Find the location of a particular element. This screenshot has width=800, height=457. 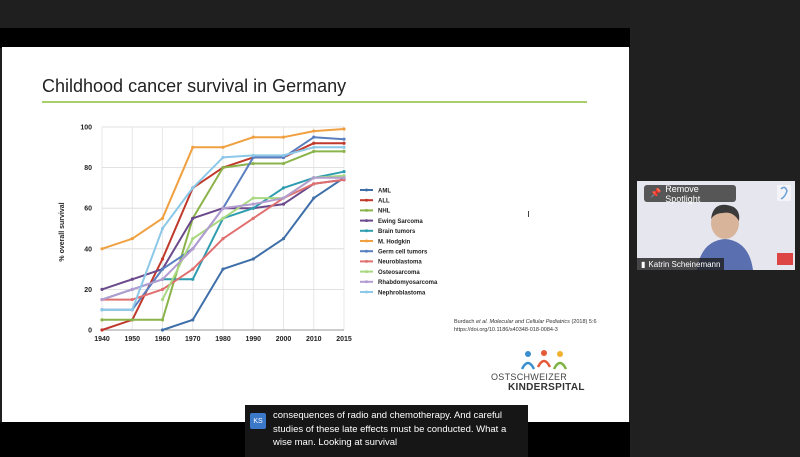

citation-journal: Molecular and Cellular Pediatrics is located at coordinates (529, 322).